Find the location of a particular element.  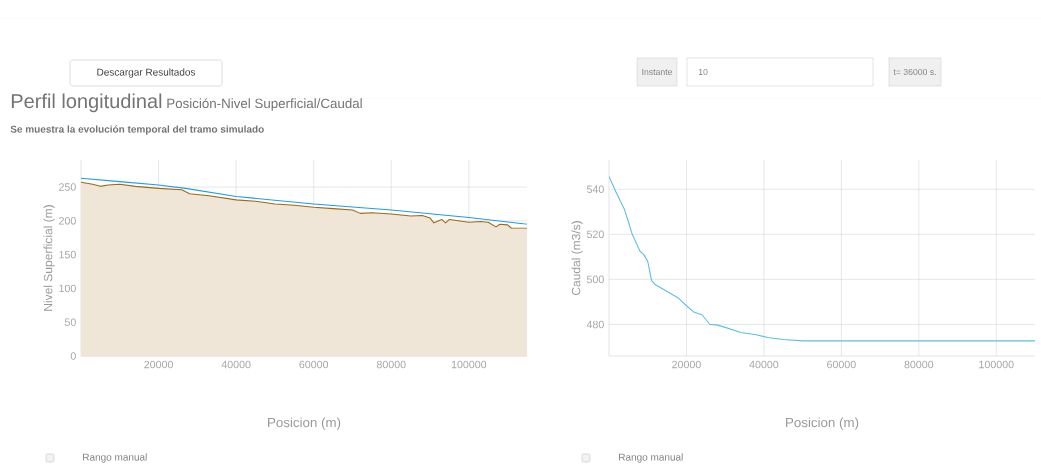

chart-title: Perfil longitudinal is located at coordinates (86, 103).